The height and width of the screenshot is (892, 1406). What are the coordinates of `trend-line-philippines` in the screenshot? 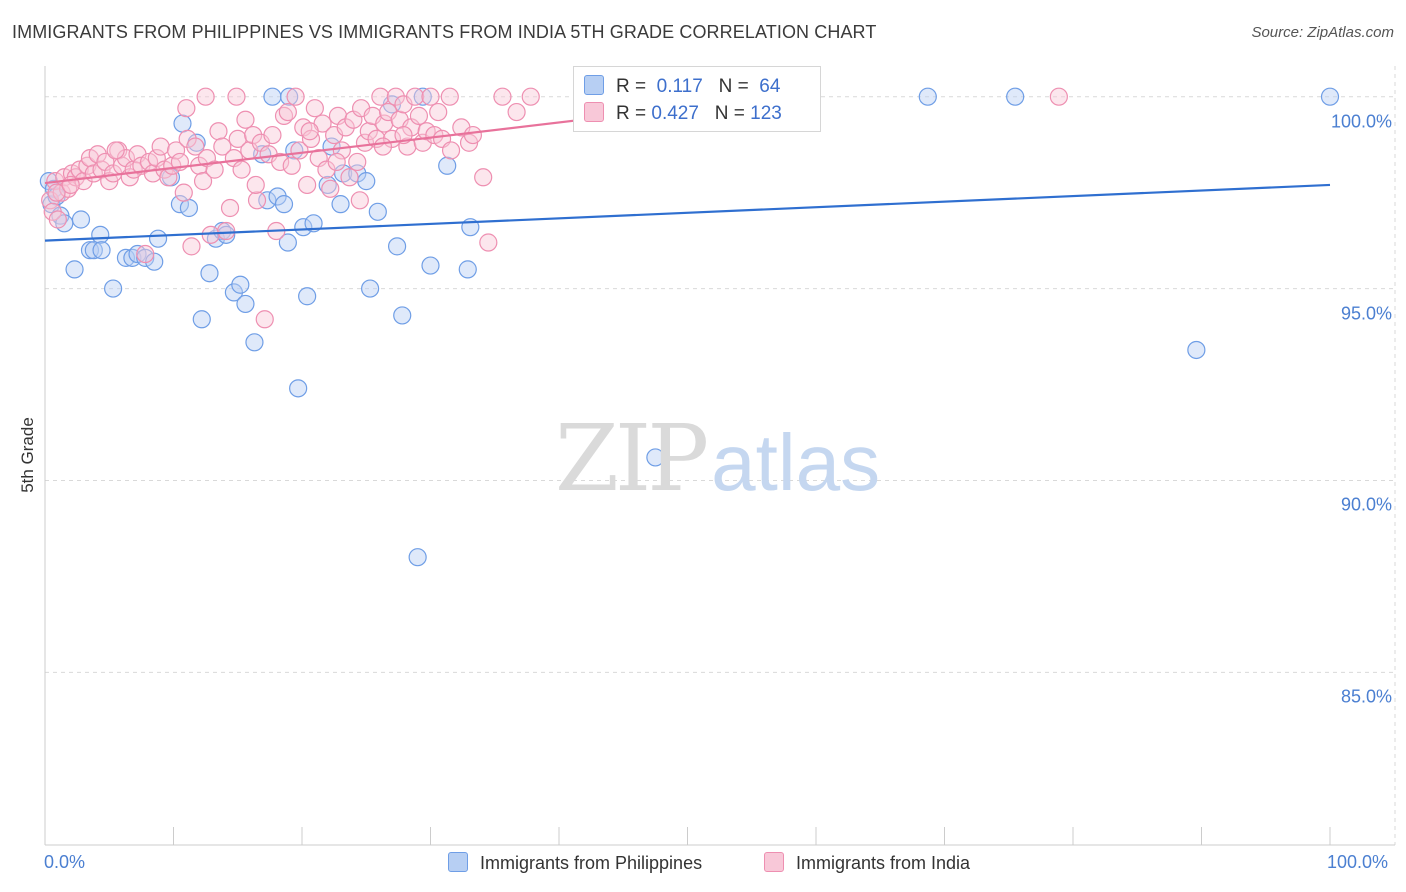 It's located at (687, 212).